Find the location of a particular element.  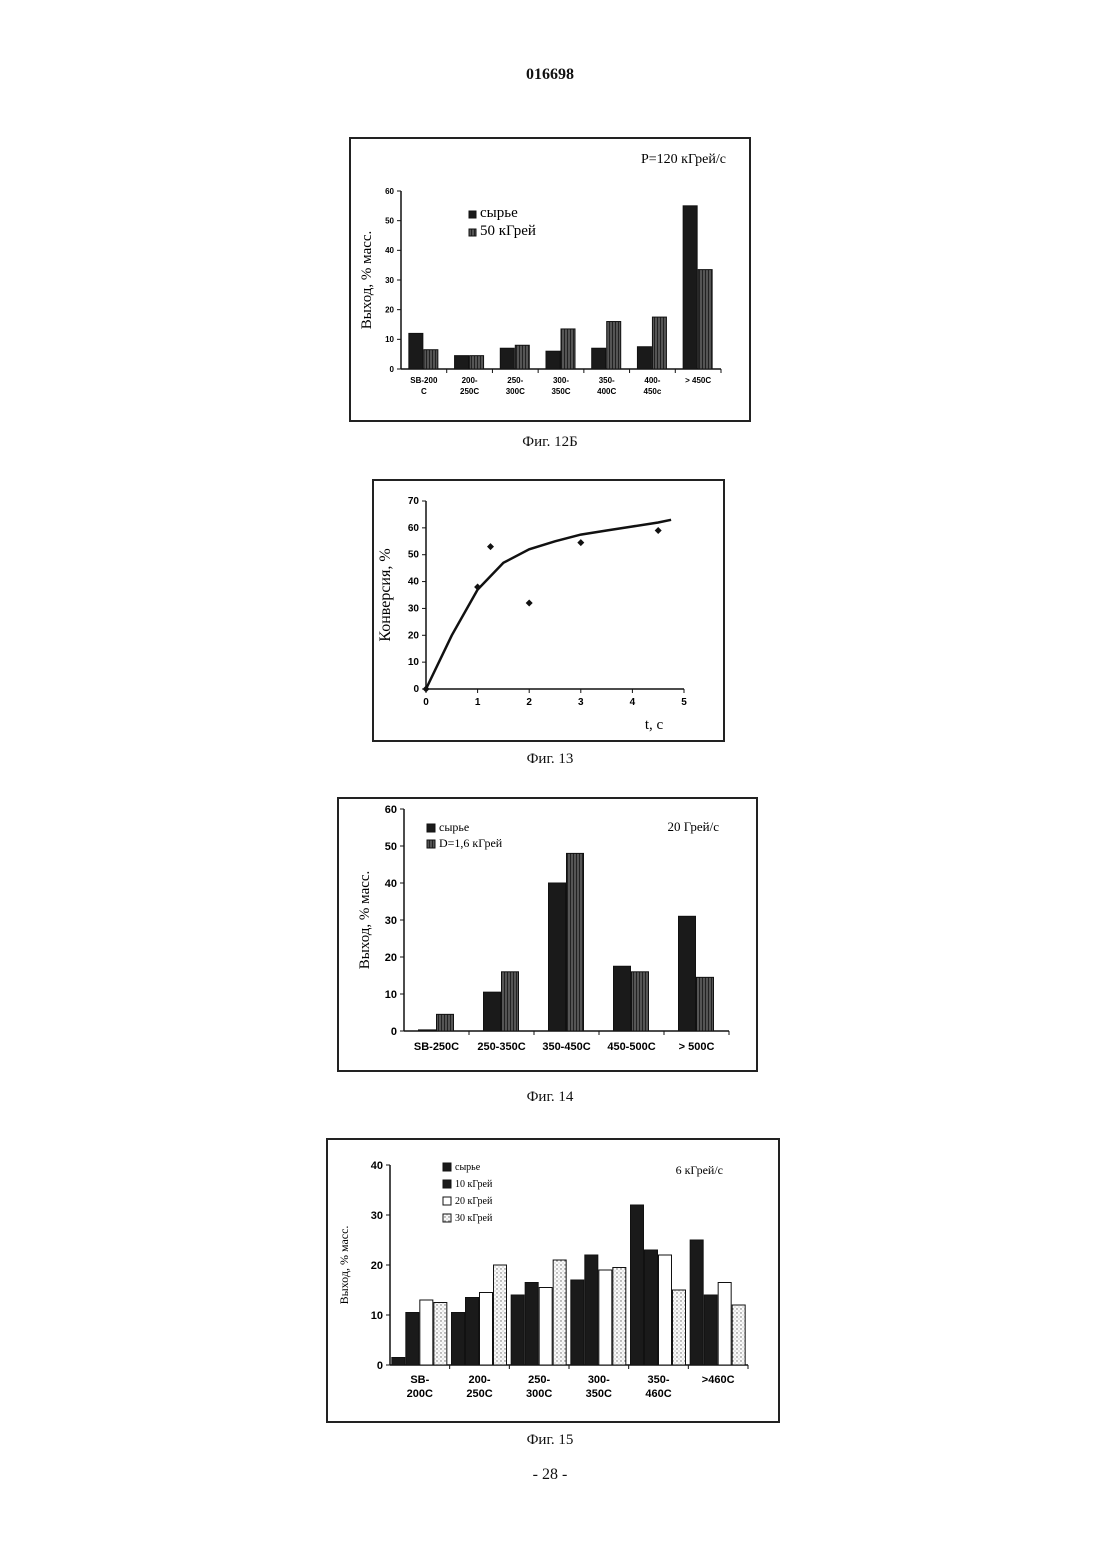

figure-13-svg: 010203040506070012345Конверсия, %t, с is located at coordinates (548, 610).